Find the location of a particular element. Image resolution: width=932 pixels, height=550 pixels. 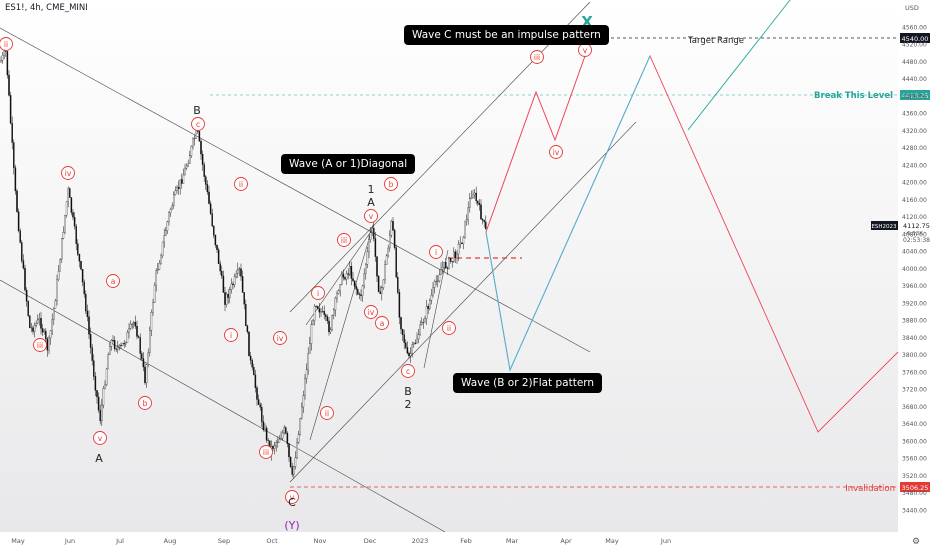

x-tick-label: Sep is located at coordinates (224, 541).